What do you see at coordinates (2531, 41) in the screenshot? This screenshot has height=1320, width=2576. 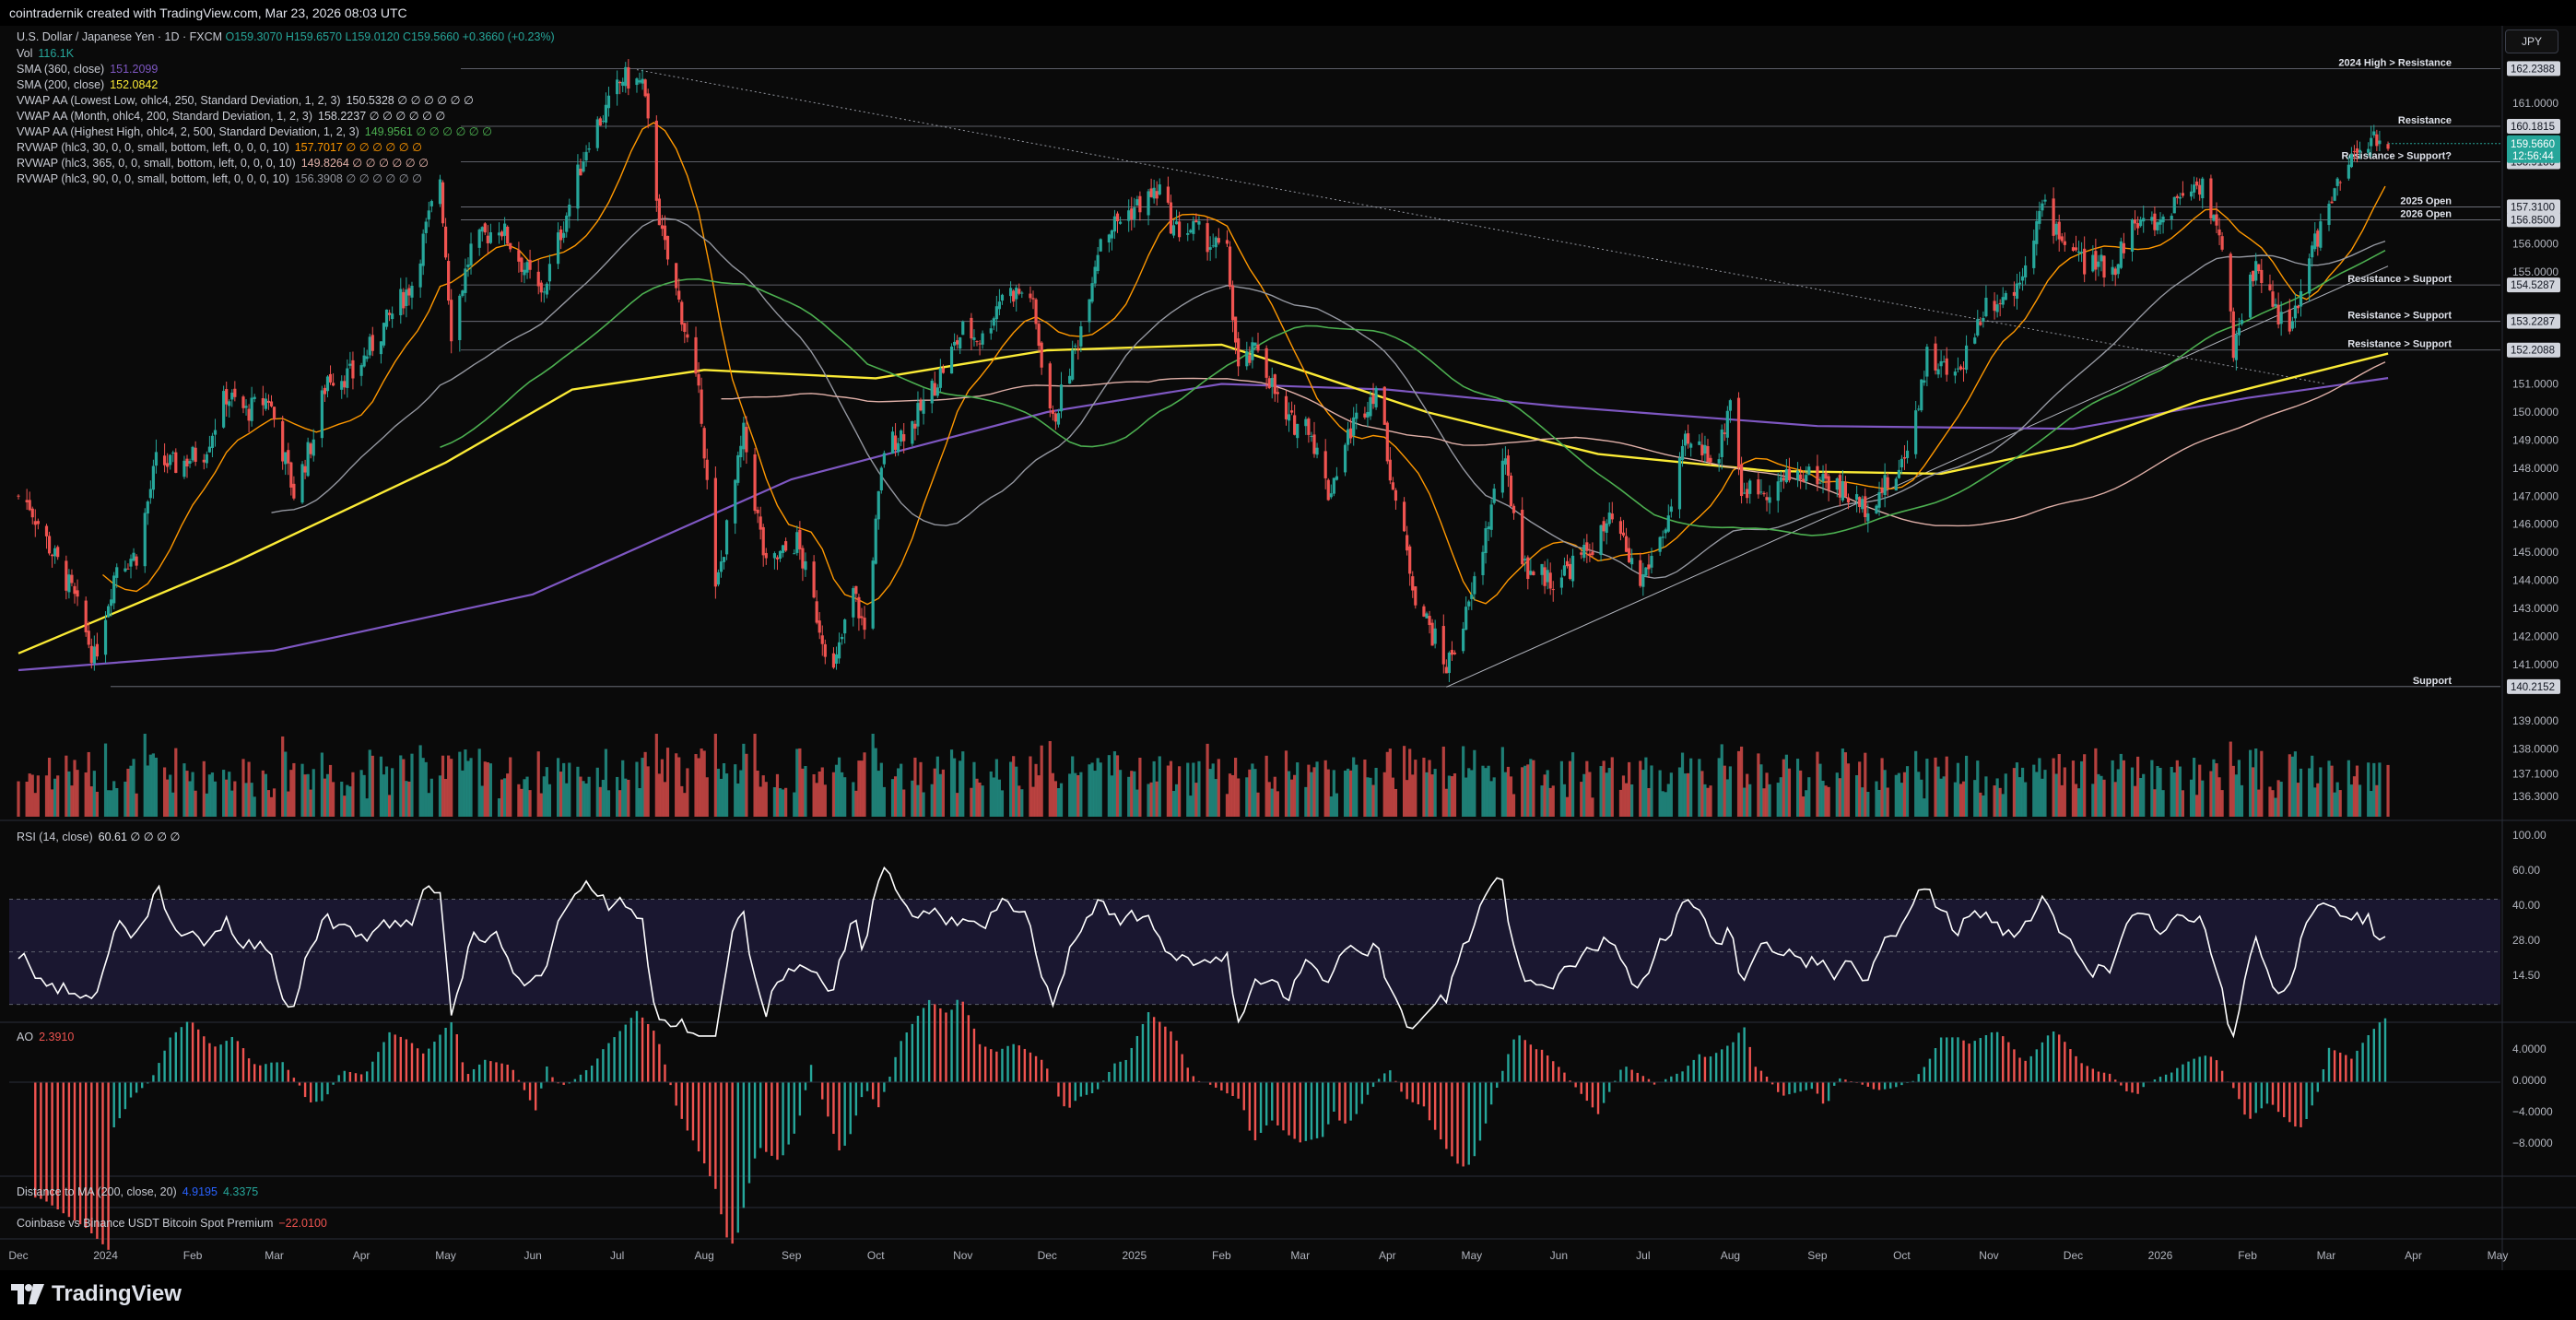 I see `currency-button: JPY` at bounding box center [2531, 41].